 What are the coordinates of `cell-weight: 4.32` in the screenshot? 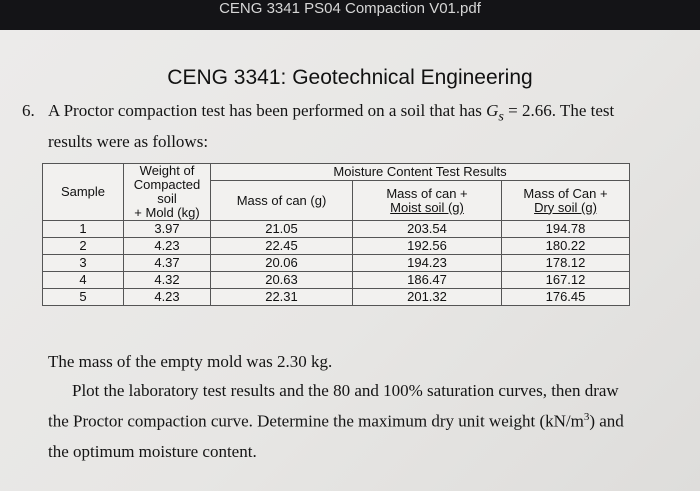 It's located at (167, 280).